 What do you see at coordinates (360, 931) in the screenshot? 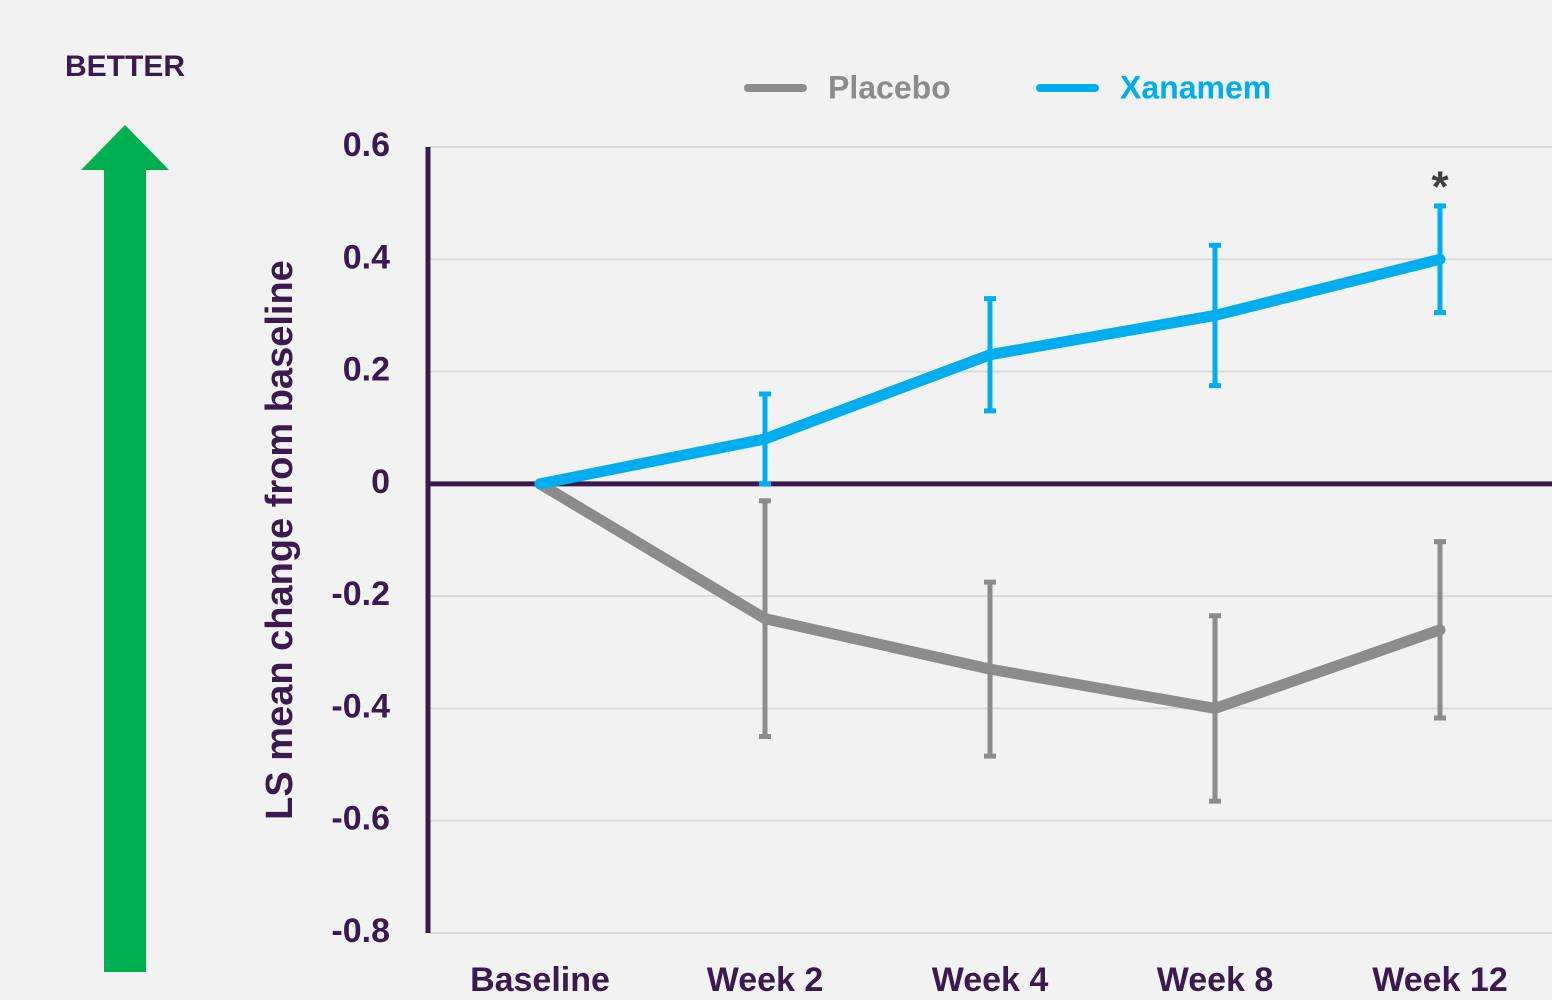
I see `y-tick-label: -0.8` at bounding box center [360, 931].